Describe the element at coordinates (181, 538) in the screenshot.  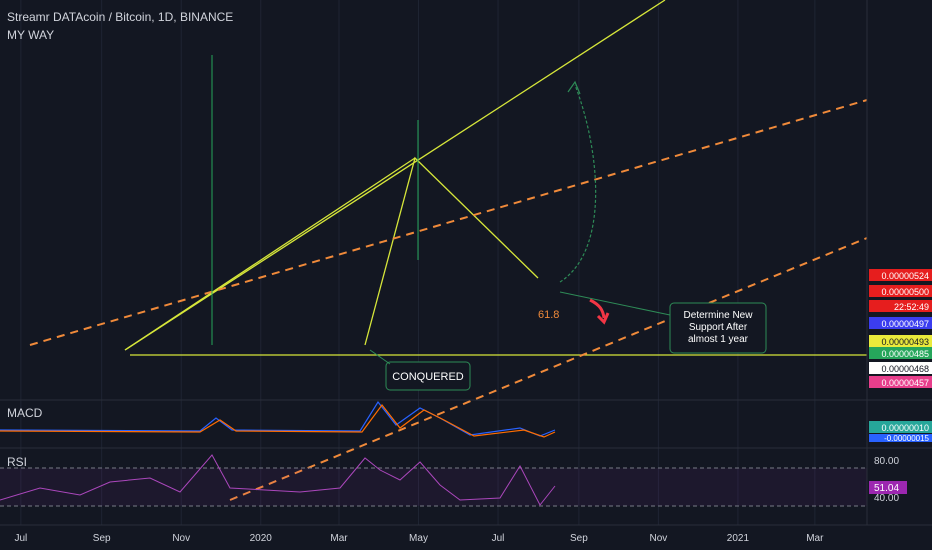
I see `time-tick-2: Nov` at that location.